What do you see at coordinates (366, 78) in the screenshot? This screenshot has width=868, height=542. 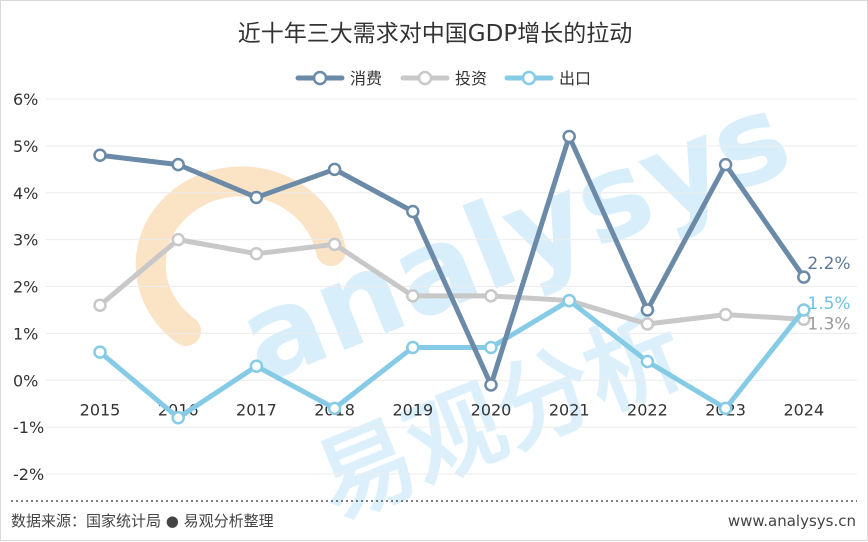 I see `legend-label: 消费` at bounding box center [366, 78].